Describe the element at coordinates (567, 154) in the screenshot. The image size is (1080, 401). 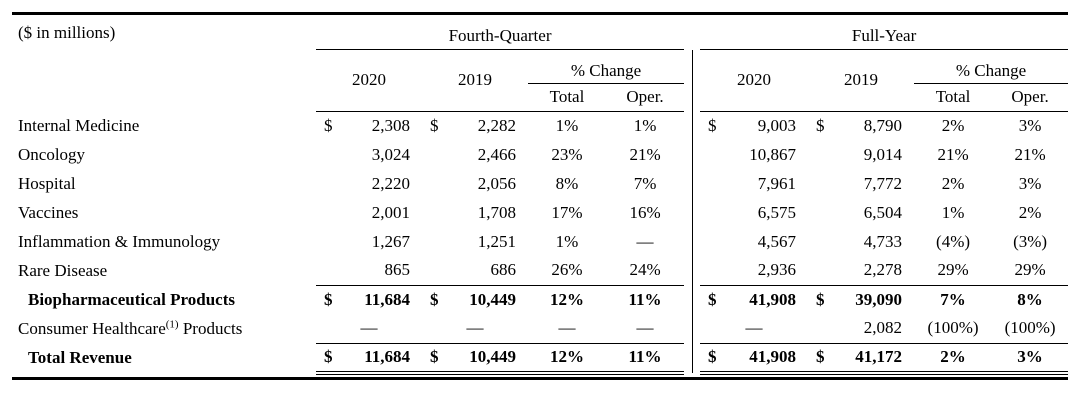
I see `fq-total-change-cell: 23%` at that location.